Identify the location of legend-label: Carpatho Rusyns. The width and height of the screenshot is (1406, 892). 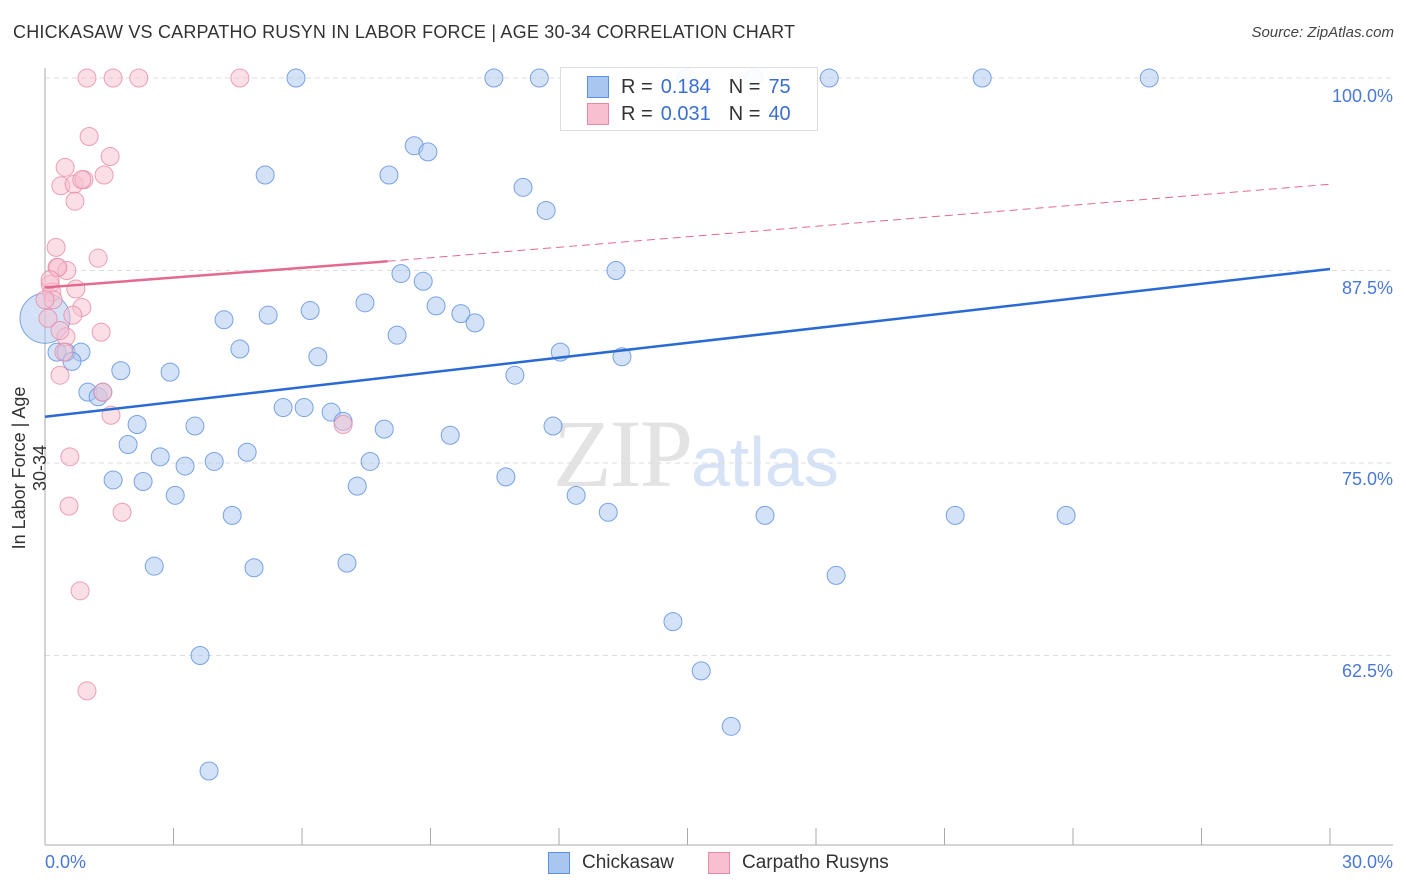
(815, 862).